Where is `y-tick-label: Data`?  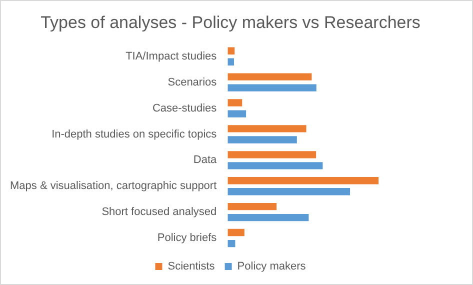
y-tick-label: Data is located at coordinates (205, 160).